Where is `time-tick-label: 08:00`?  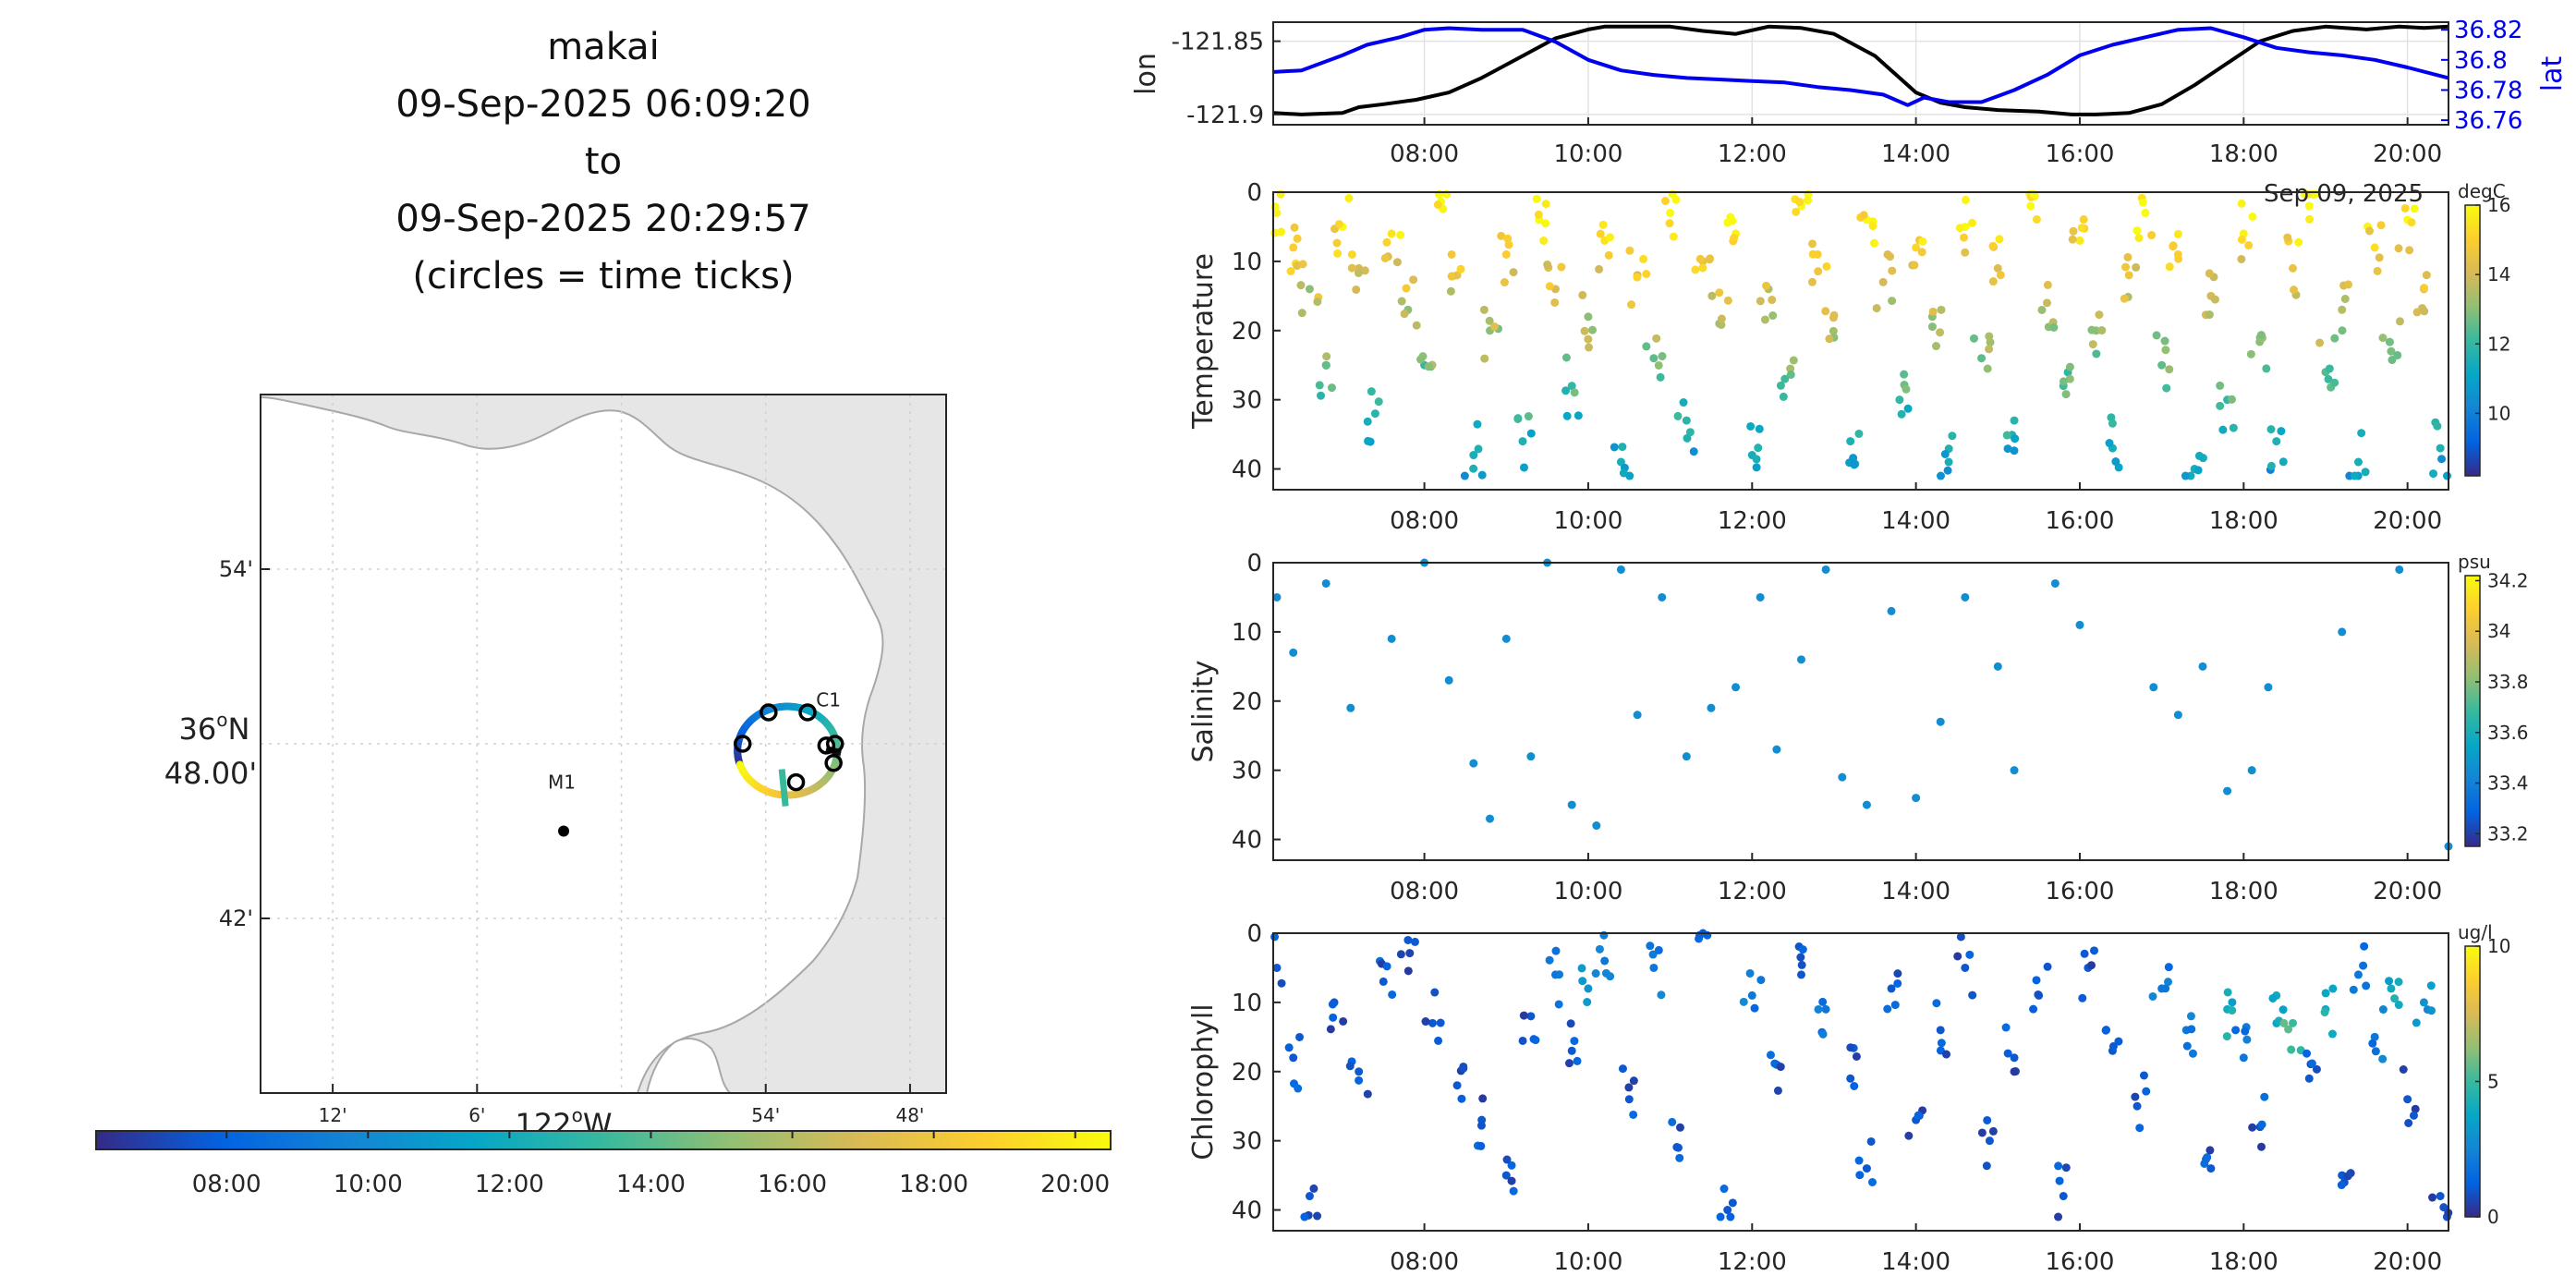
time-tick-label: 08:00 is located at coordinates (1424, 1262).